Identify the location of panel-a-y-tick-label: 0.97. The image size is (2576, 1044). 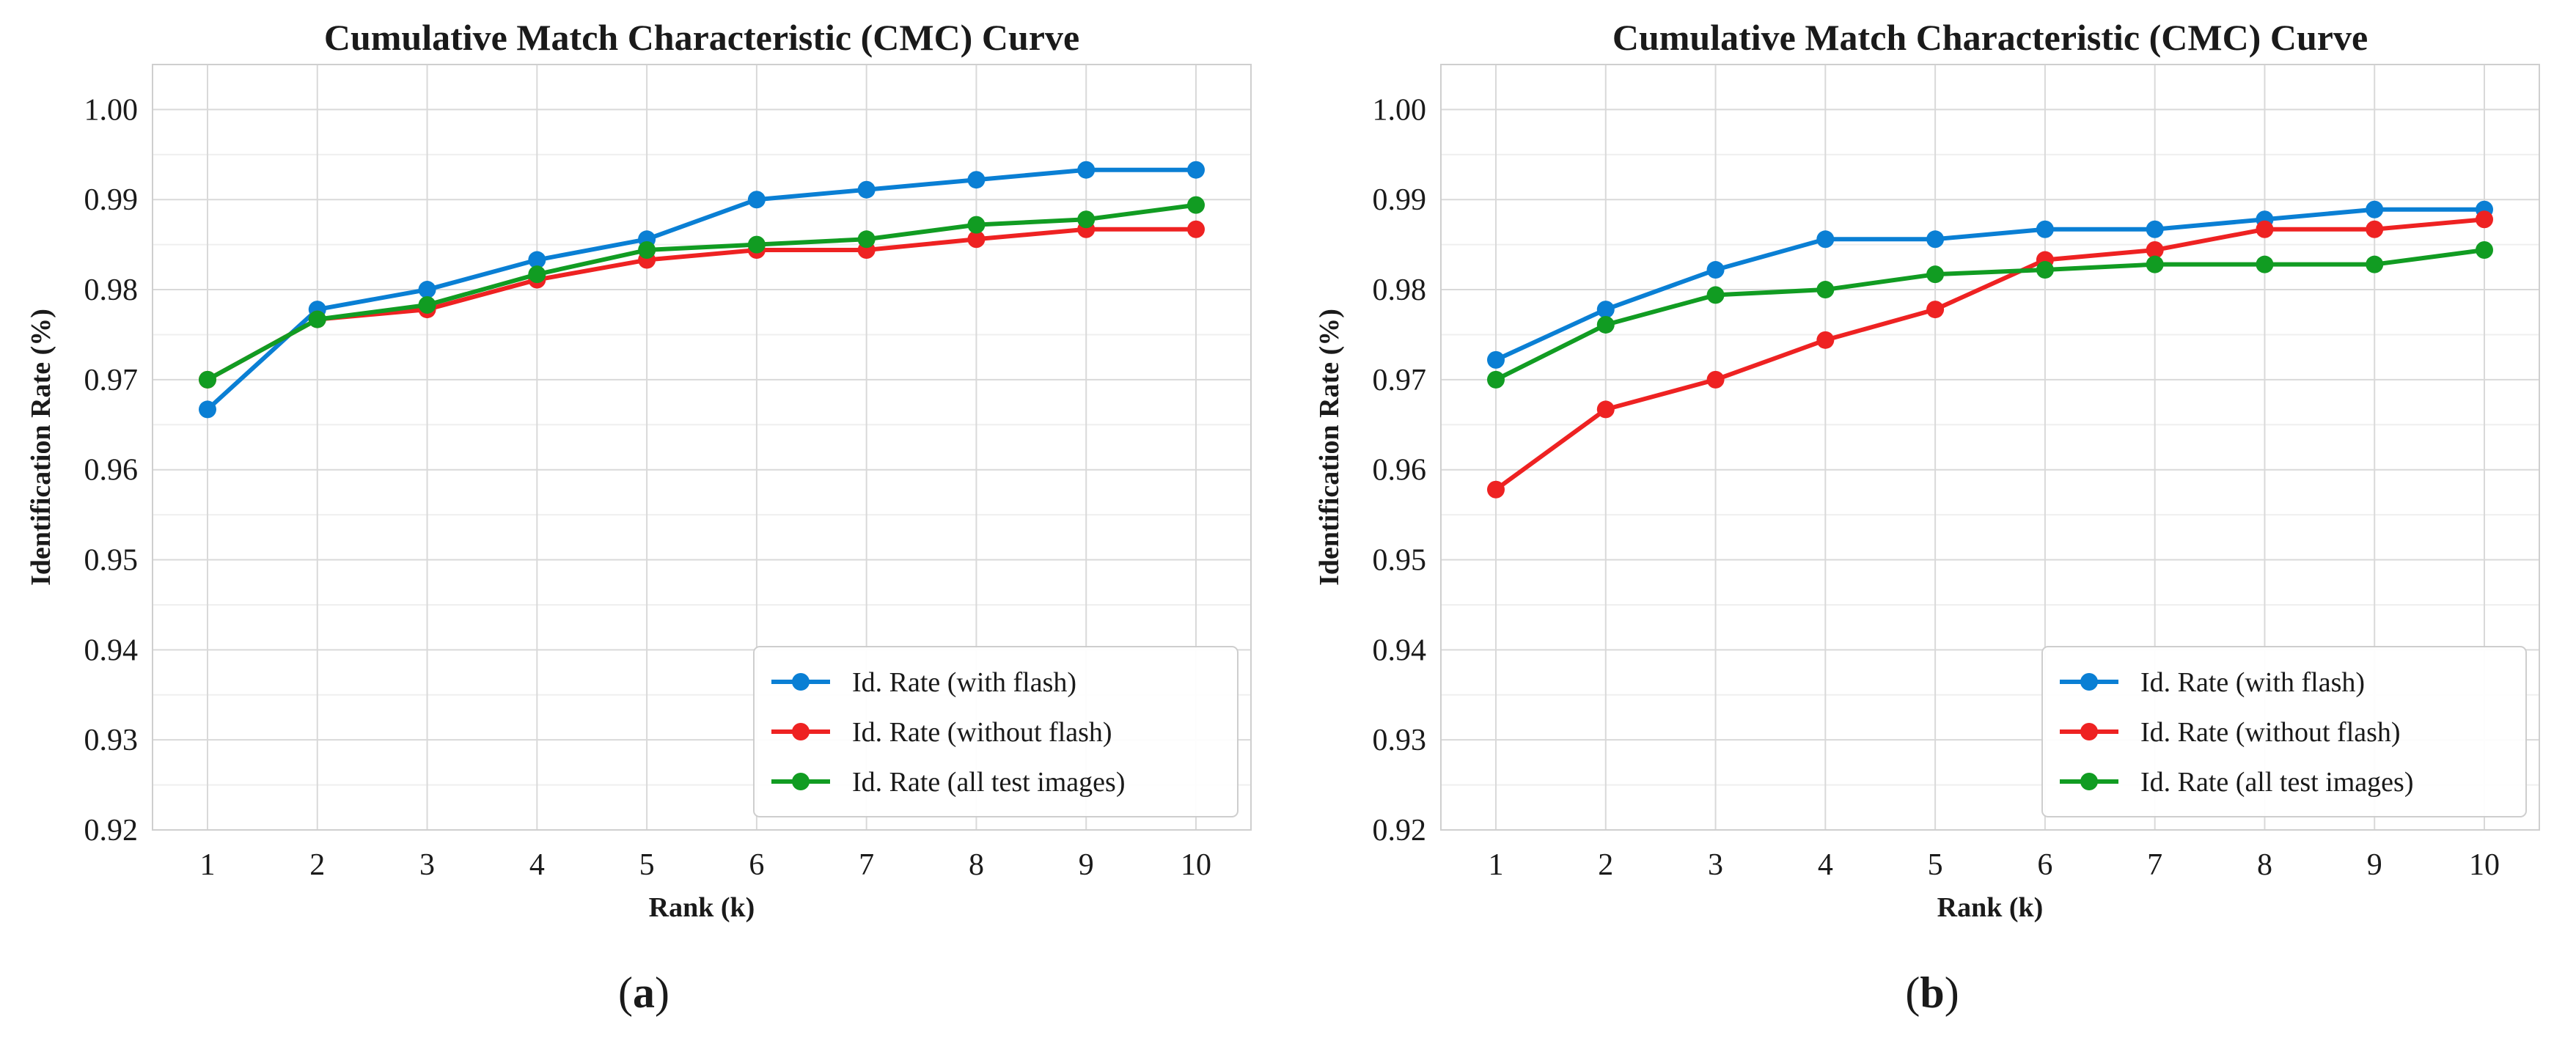
(112, 380).